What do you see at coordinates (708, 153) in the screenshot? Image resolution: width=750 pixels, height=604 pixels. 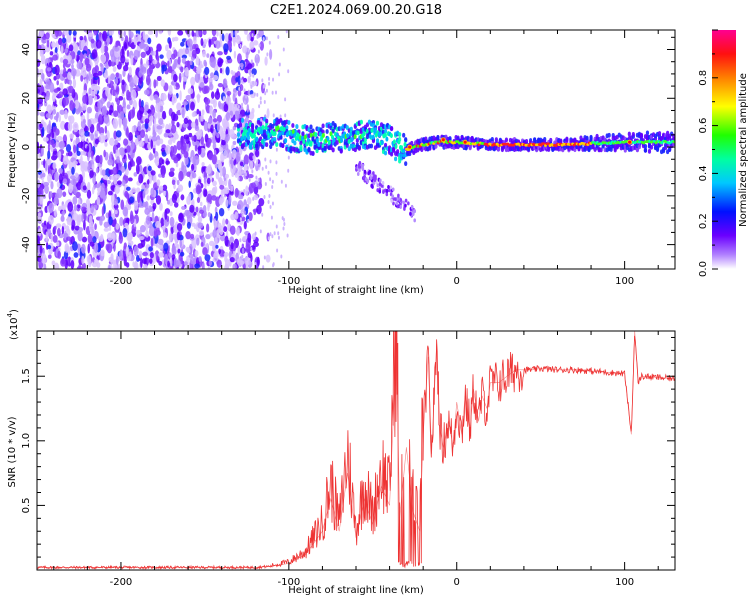 I see `colorbar-ticks: 0.0 0.2 0.4 0.6 0.8` at bounding box center [708, 153].